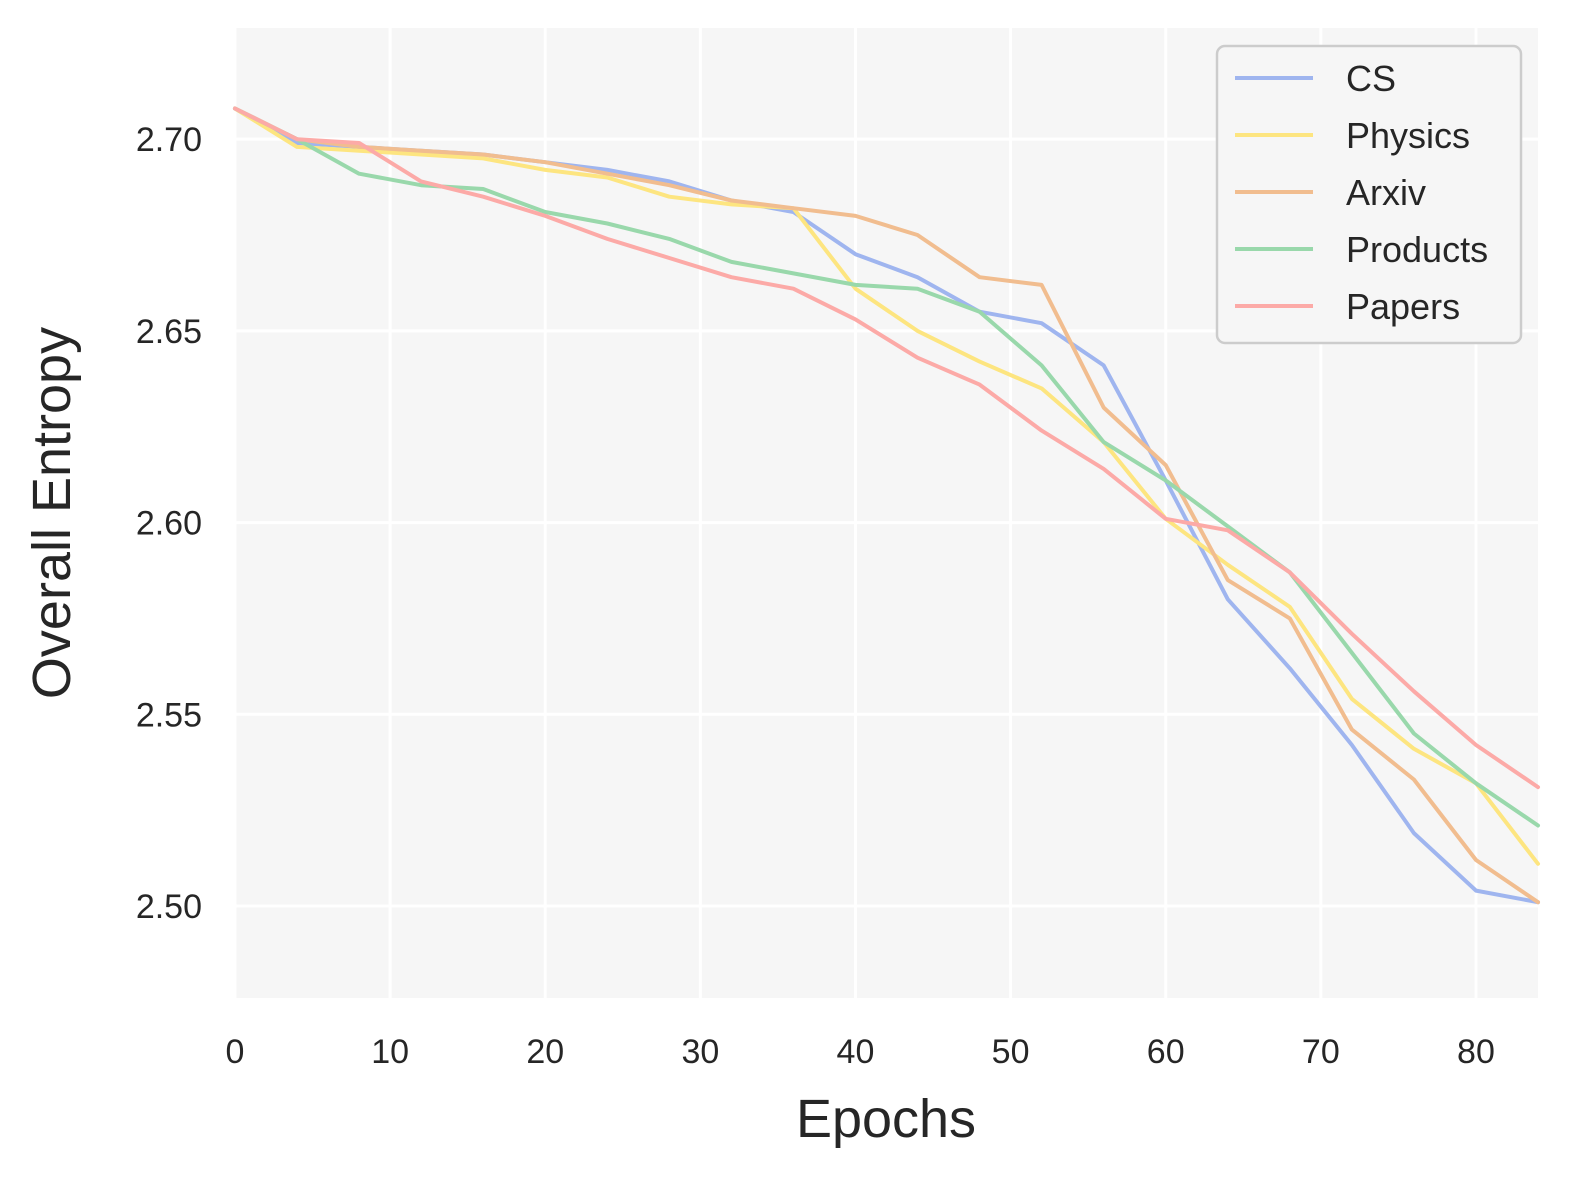  What do you see at coordinates (1011, 1052) in the screenshot?
I see `x-tick-label: 50` at bounding box center [1011, 1052].